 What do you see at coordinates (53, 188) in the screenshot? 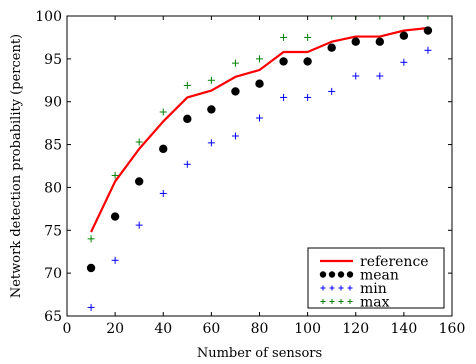
I see `y-tick-label: 80` at bounding box center [53, 188].